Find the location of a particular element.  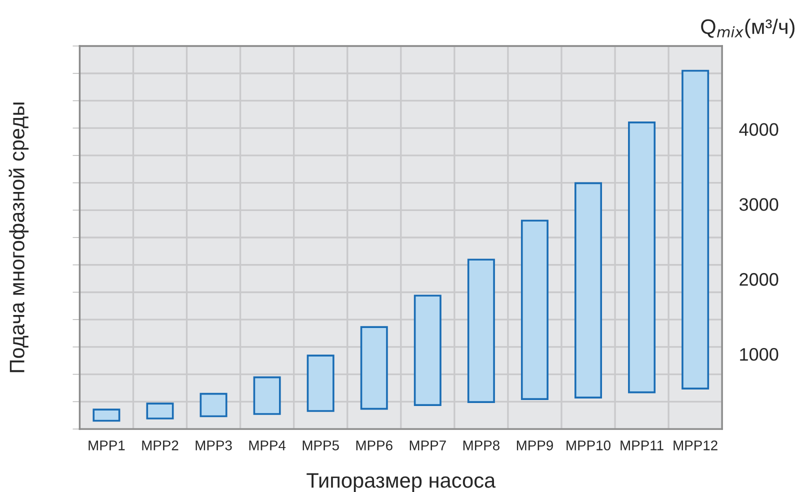

x-tick-label: MPP3 is located at coordinates (214, 445).